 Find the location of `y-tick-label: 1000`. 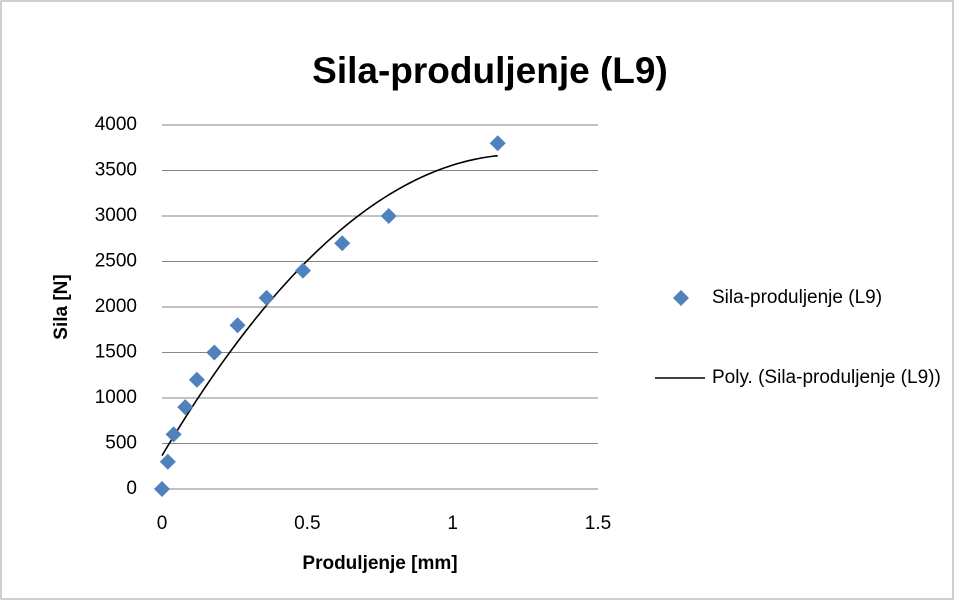

y-tick-label: 1000 is located at coordinates (116, 397).